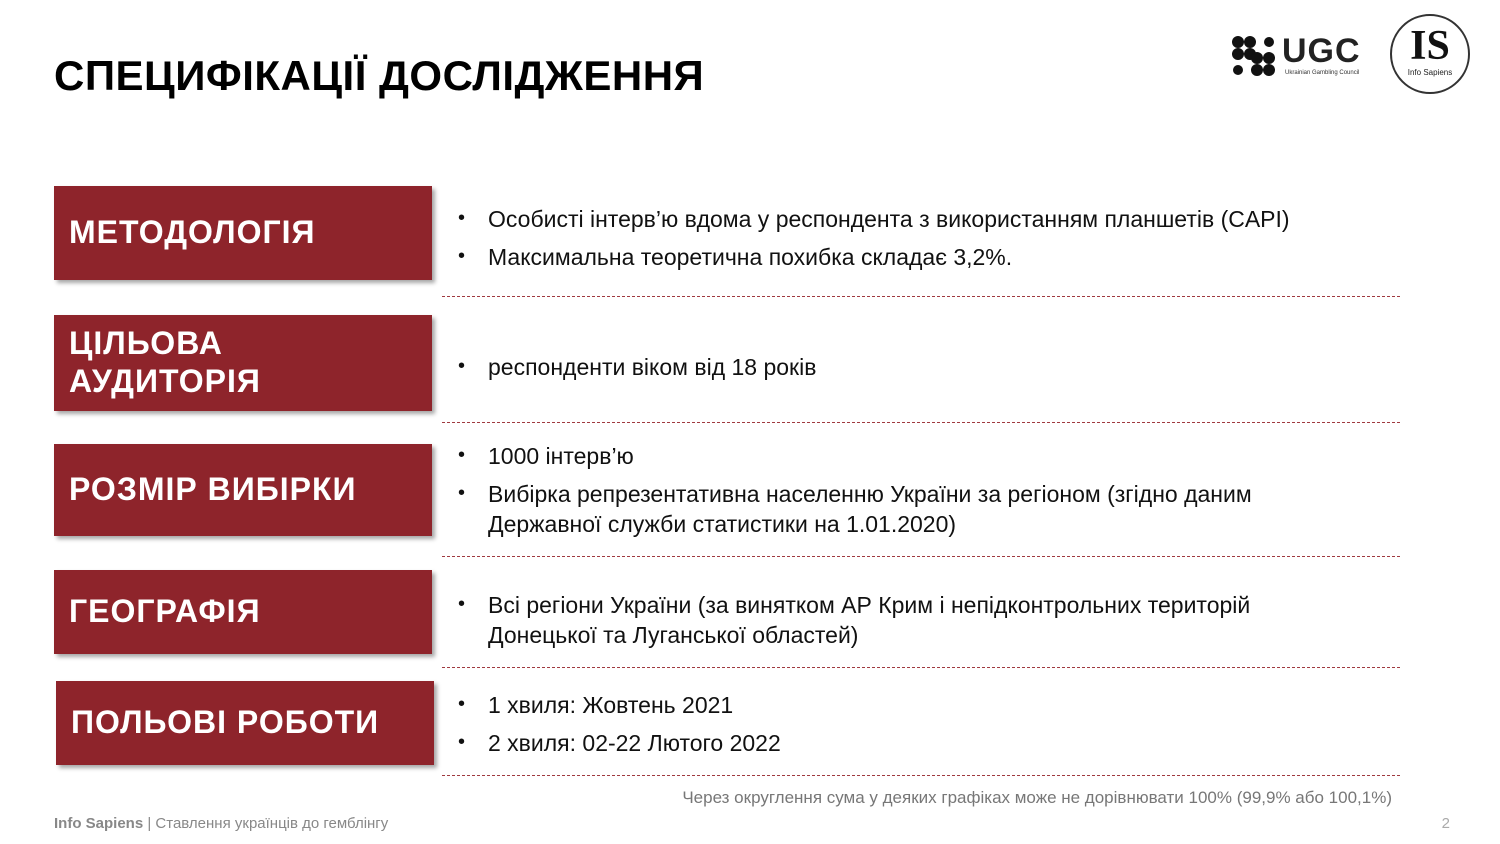  I want to click on info-sapiens-mark: IS, so click(1430, 46).